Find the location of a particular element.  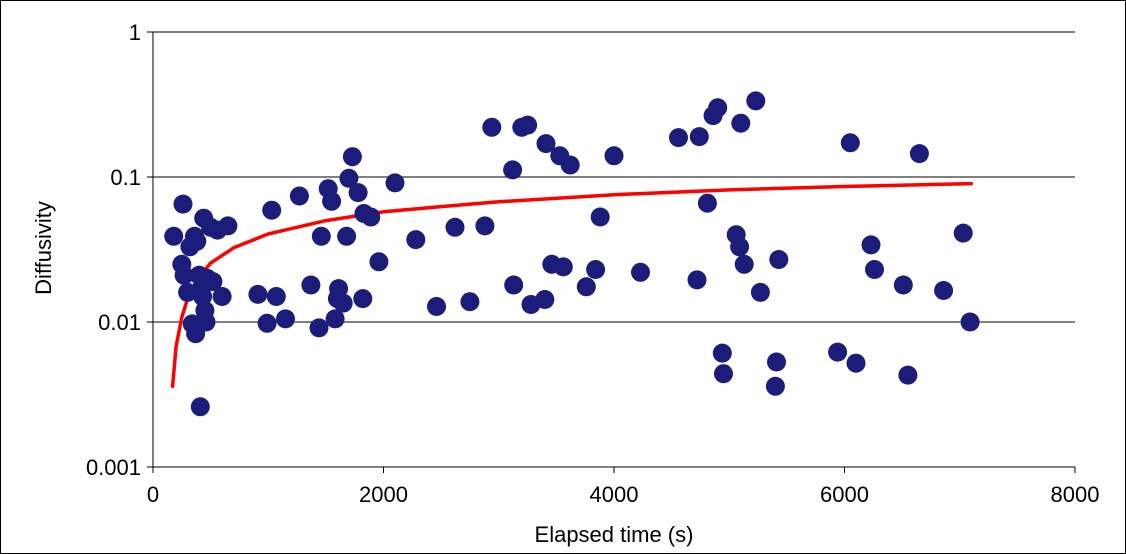

x-tick-label: 2000 is located at coordinates (383, 494).